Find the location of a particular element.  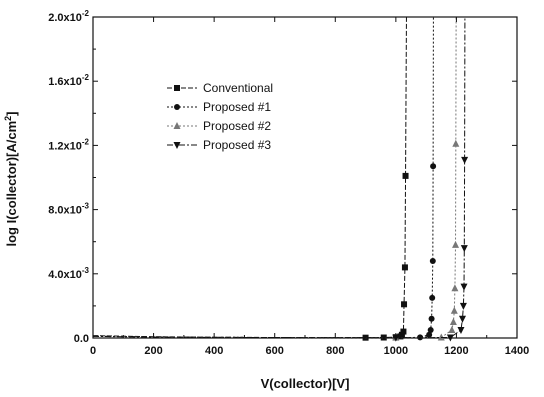

x-tick-label: 0 is located at coordinates (93, 351).